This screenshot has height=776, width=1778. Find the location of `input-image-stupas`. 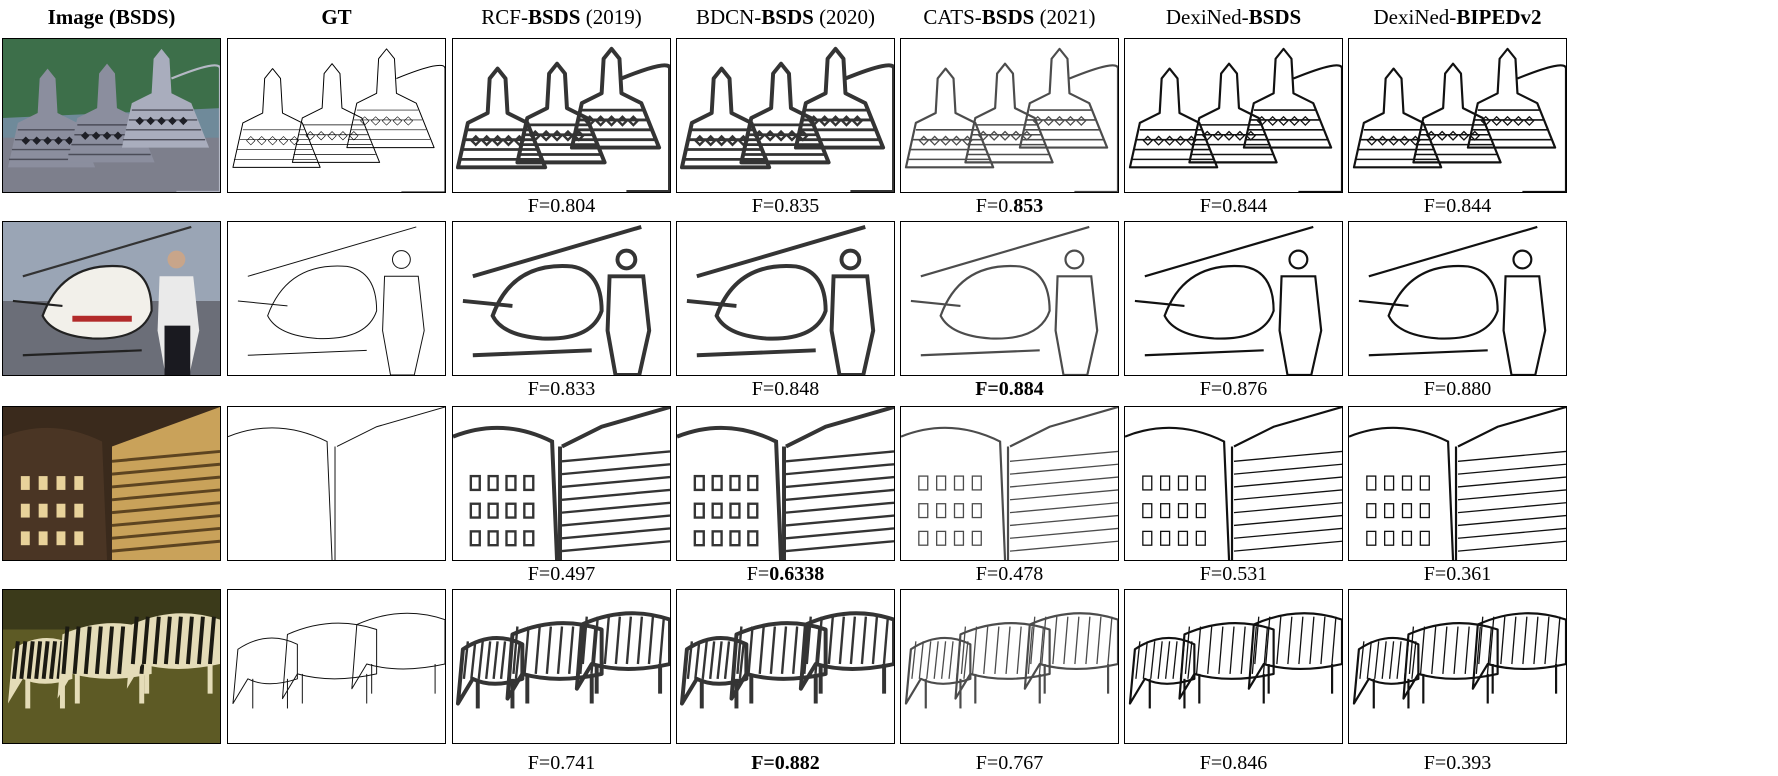

input-image-stupas is located at coordinates (111, 115).